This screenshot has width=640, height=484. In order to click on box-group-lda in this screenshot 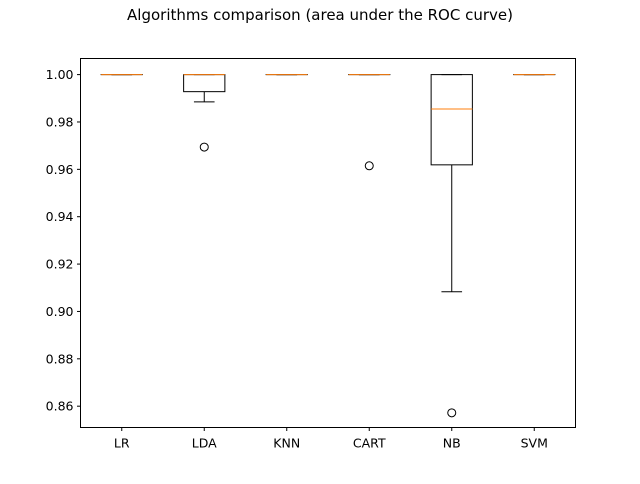, I will do `click(204, 113)`.